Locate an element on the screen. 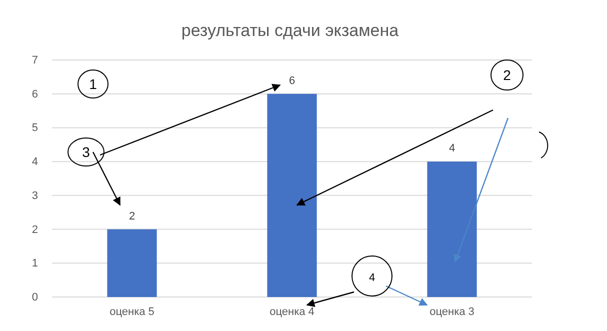 This screenshot has width=607, height=331. y-tick-label: 7 is located at coordinates (35, 60).